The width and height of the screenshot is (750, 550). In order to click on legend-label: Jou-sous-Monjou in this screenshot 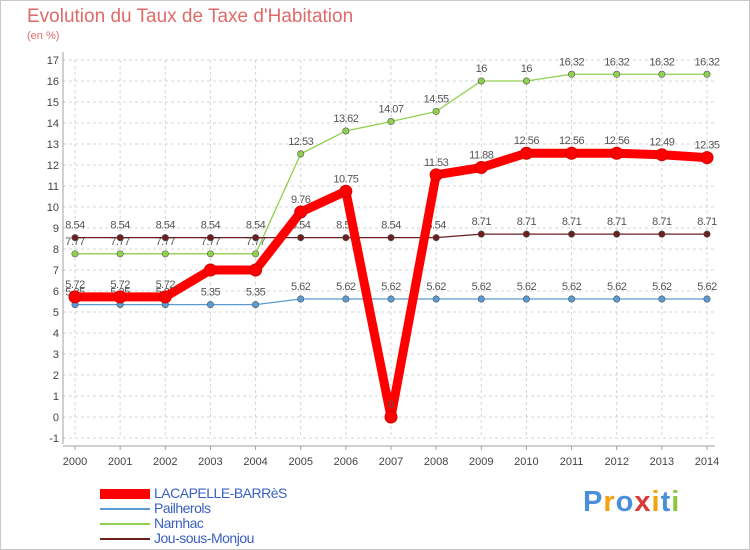, I will do `click(204, 538)`.